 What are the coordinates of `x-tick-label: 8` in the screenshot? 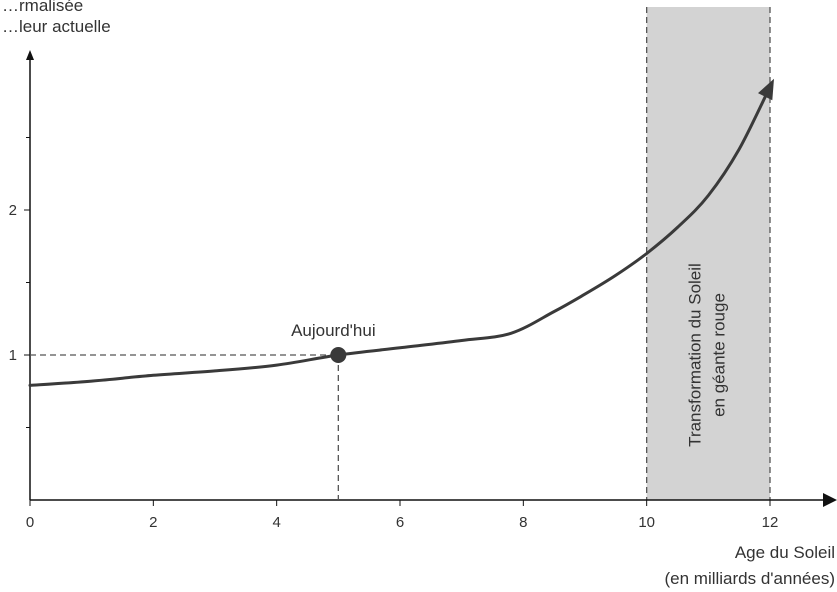 It's located at (523, 522).